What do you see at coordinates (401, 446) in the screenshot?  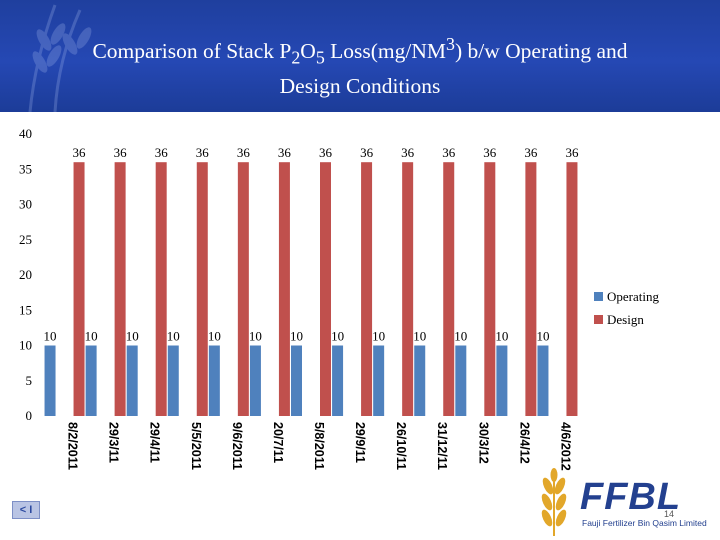 I see `x-tick-label: 26/10/11` at bounding box center [401, 446].